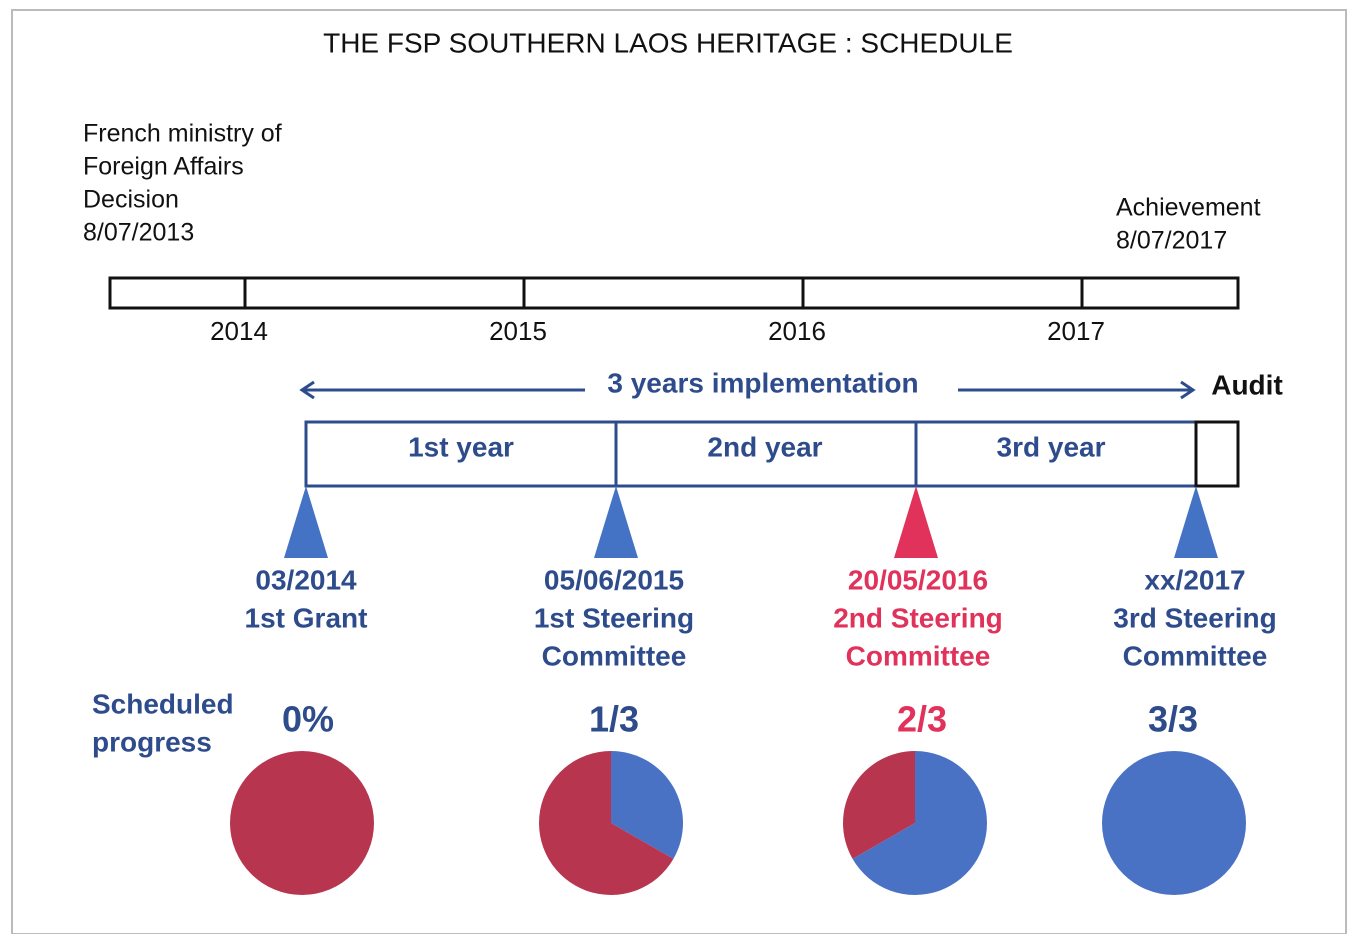  I want to click on phase-label: 3rd year, so click(1051, 446).